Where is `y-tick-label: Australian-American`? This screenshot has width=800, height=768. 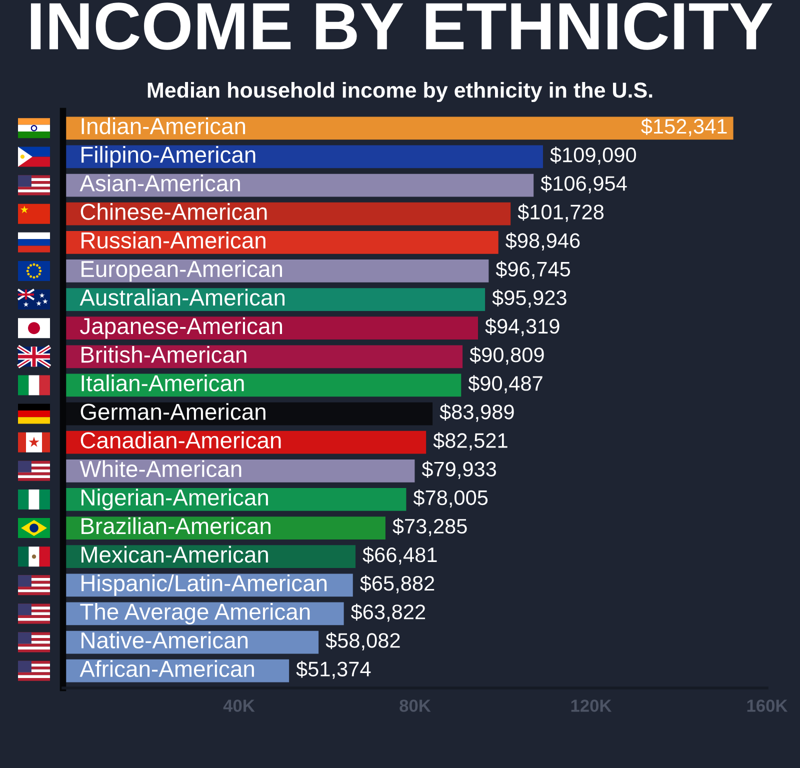 y-tick-label: Australian-American is located at coordinates (182, 297).